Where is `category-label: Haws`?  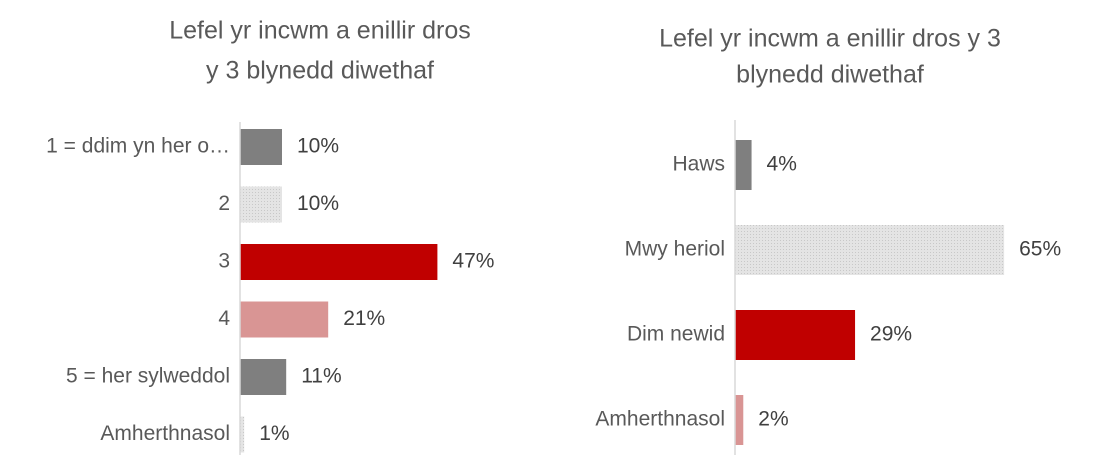
category-label: Haws is located at coordinates (698, 164).